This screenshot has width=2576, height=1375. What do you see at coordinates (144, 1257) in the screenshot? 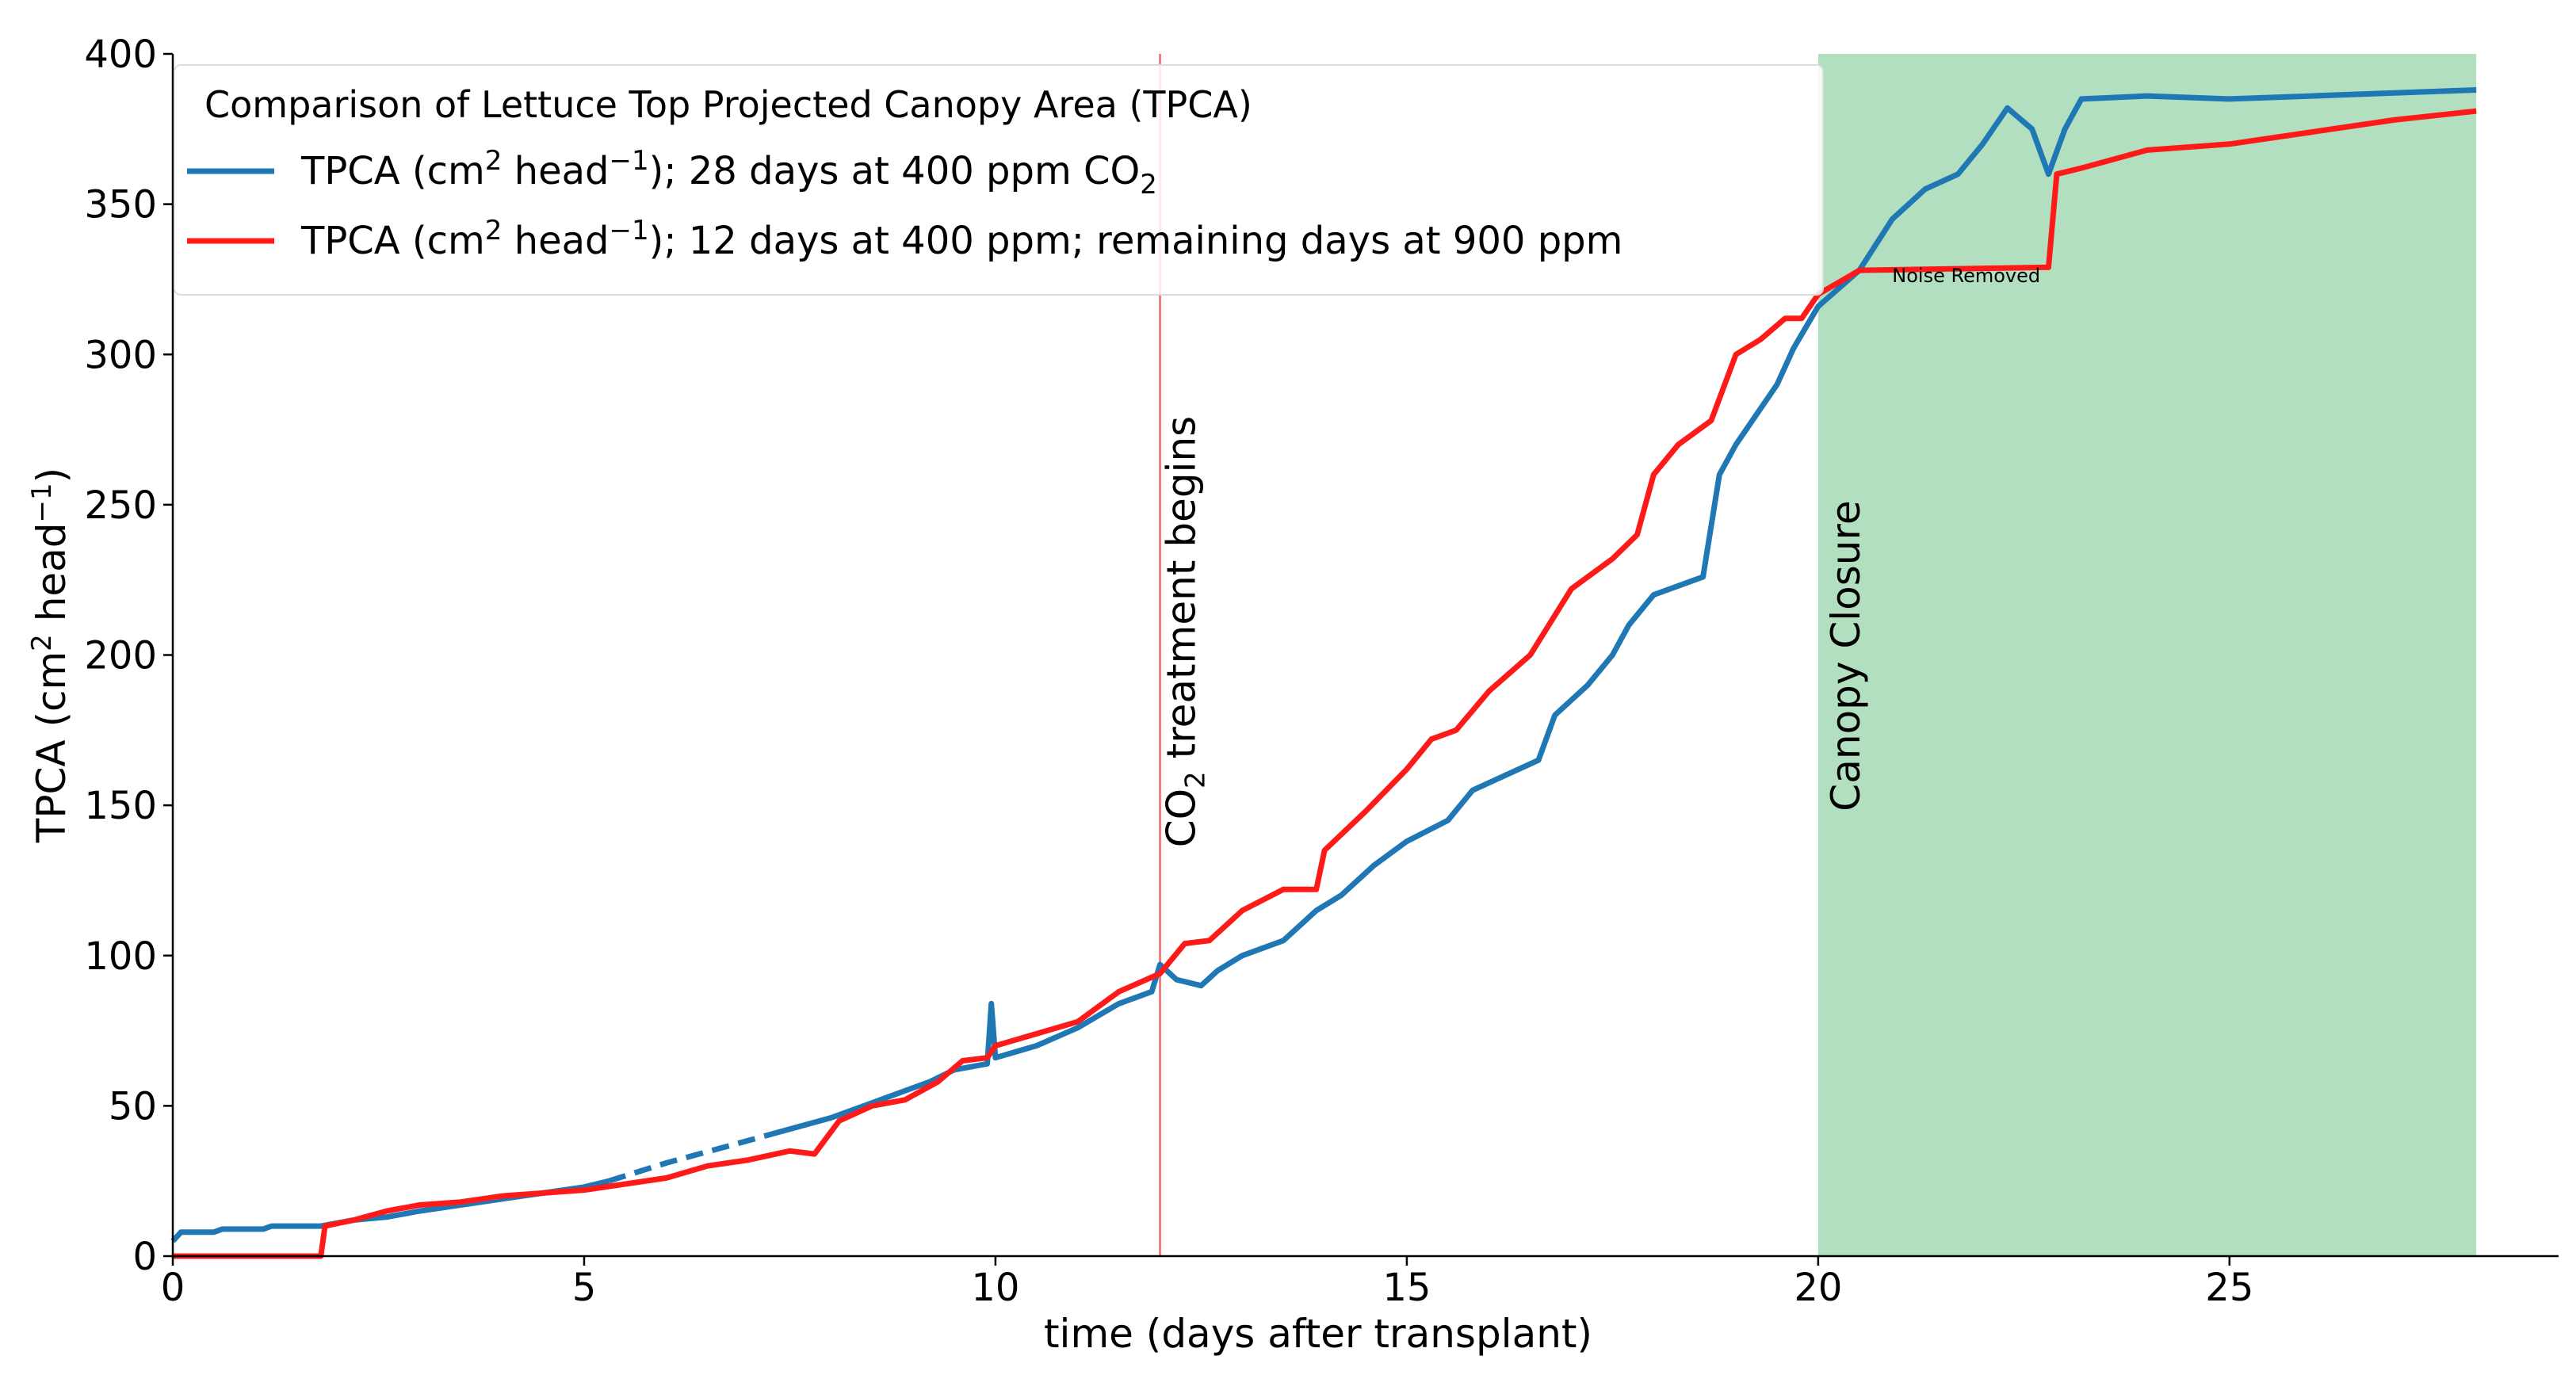
I see `y-tick-label: 0` at bounding box center [144, 1257].